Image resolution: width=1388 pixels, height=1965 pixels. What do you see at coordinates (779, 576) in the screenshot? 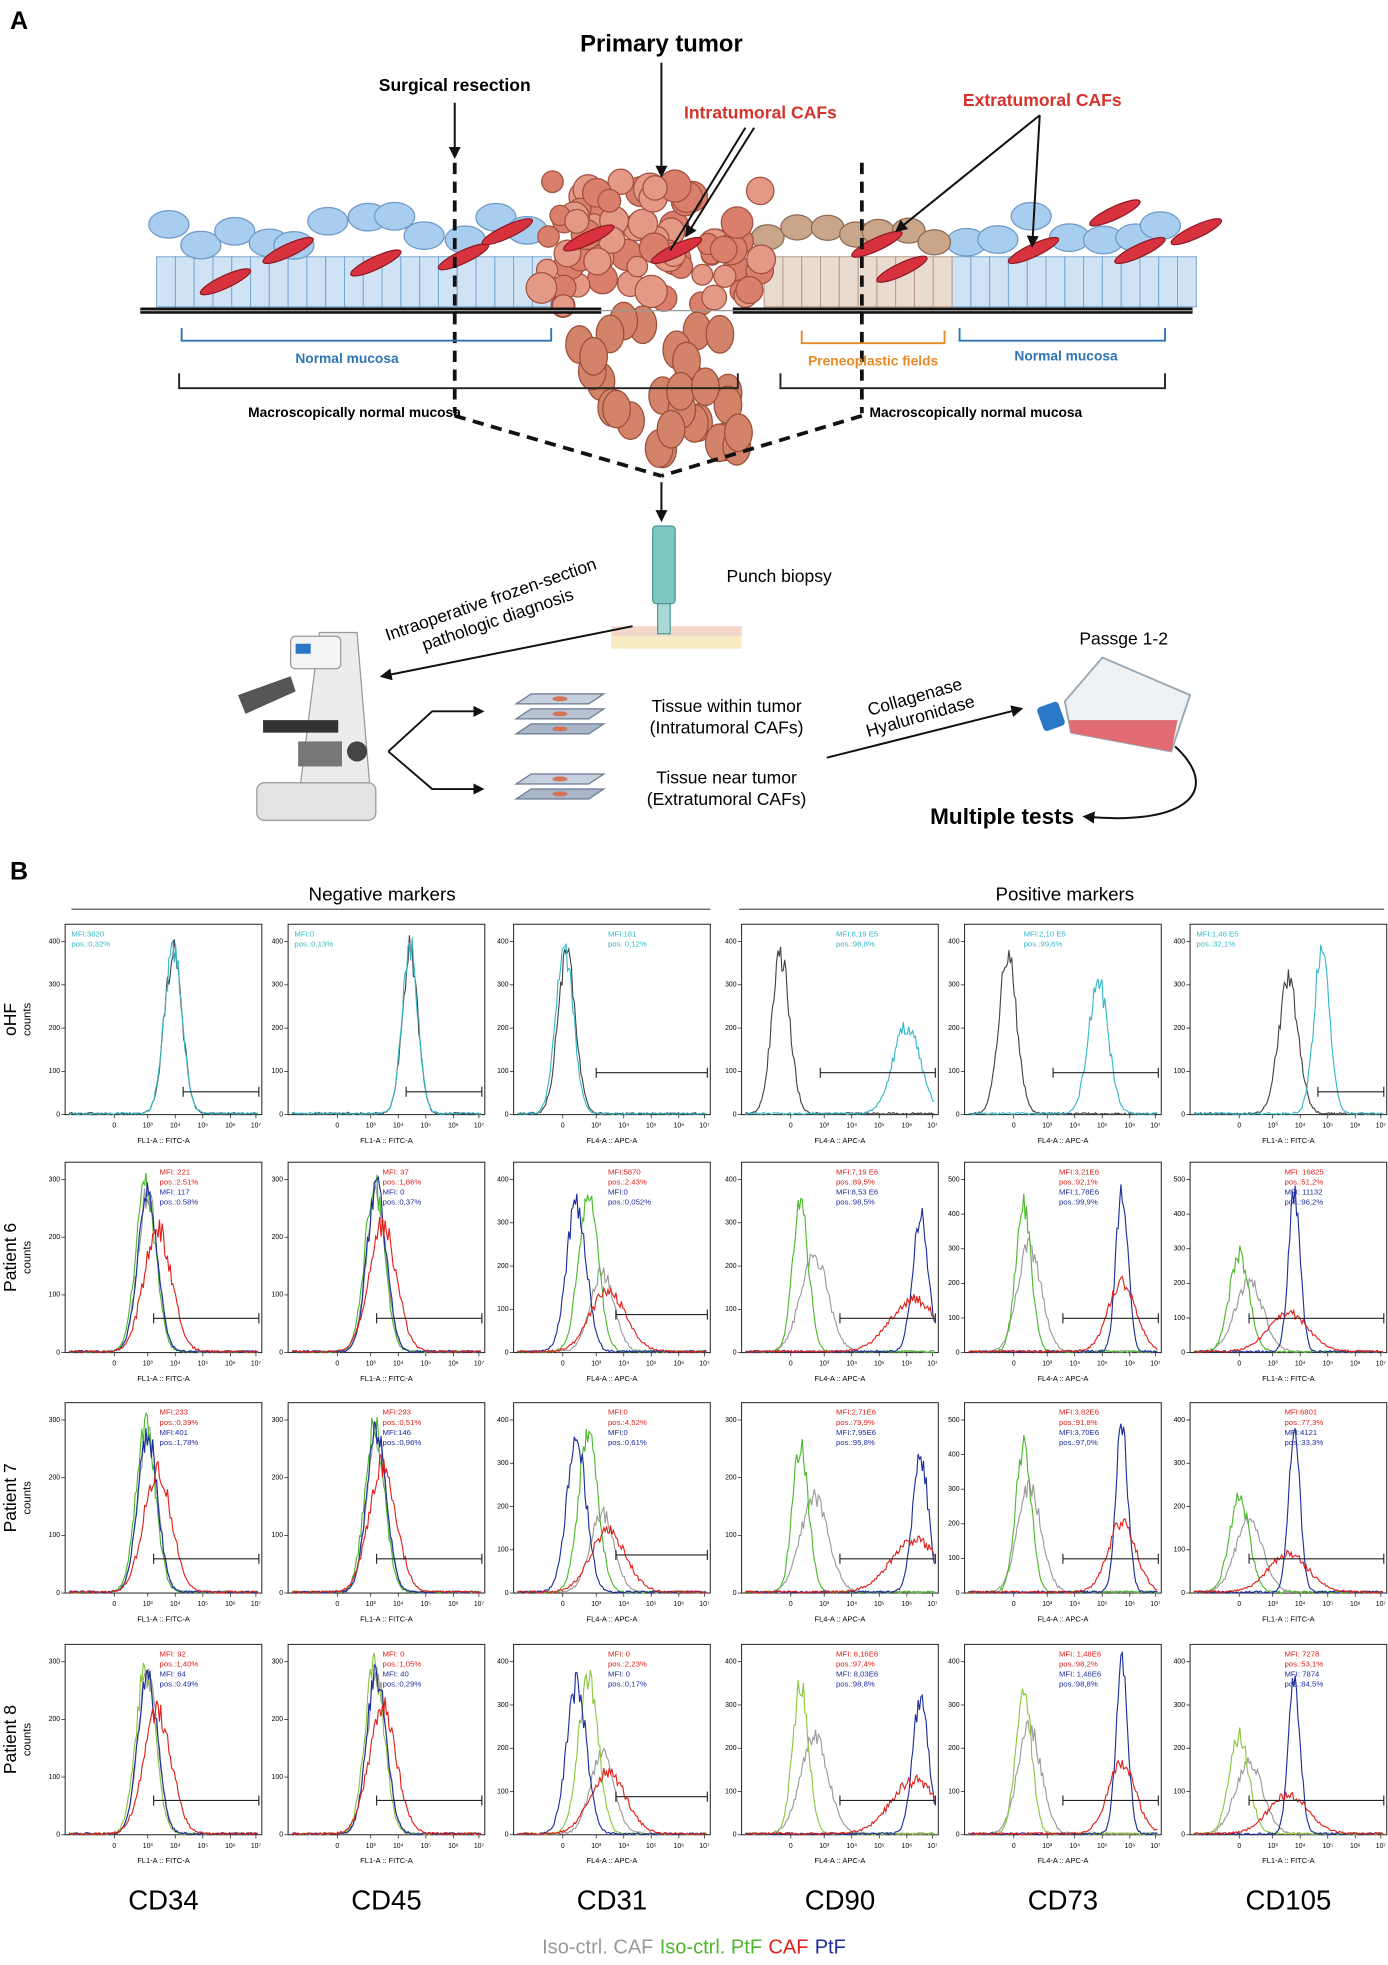
I see `label: Punch biopsy` at bounding box center [779, 576].